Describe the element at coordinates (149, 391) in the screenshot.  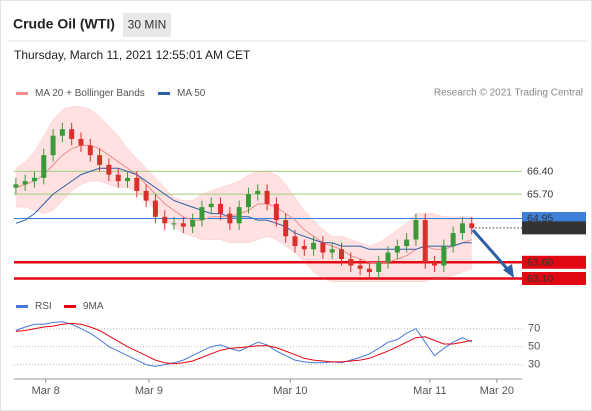
I see `x-tick-label: Mar 9` at that location.